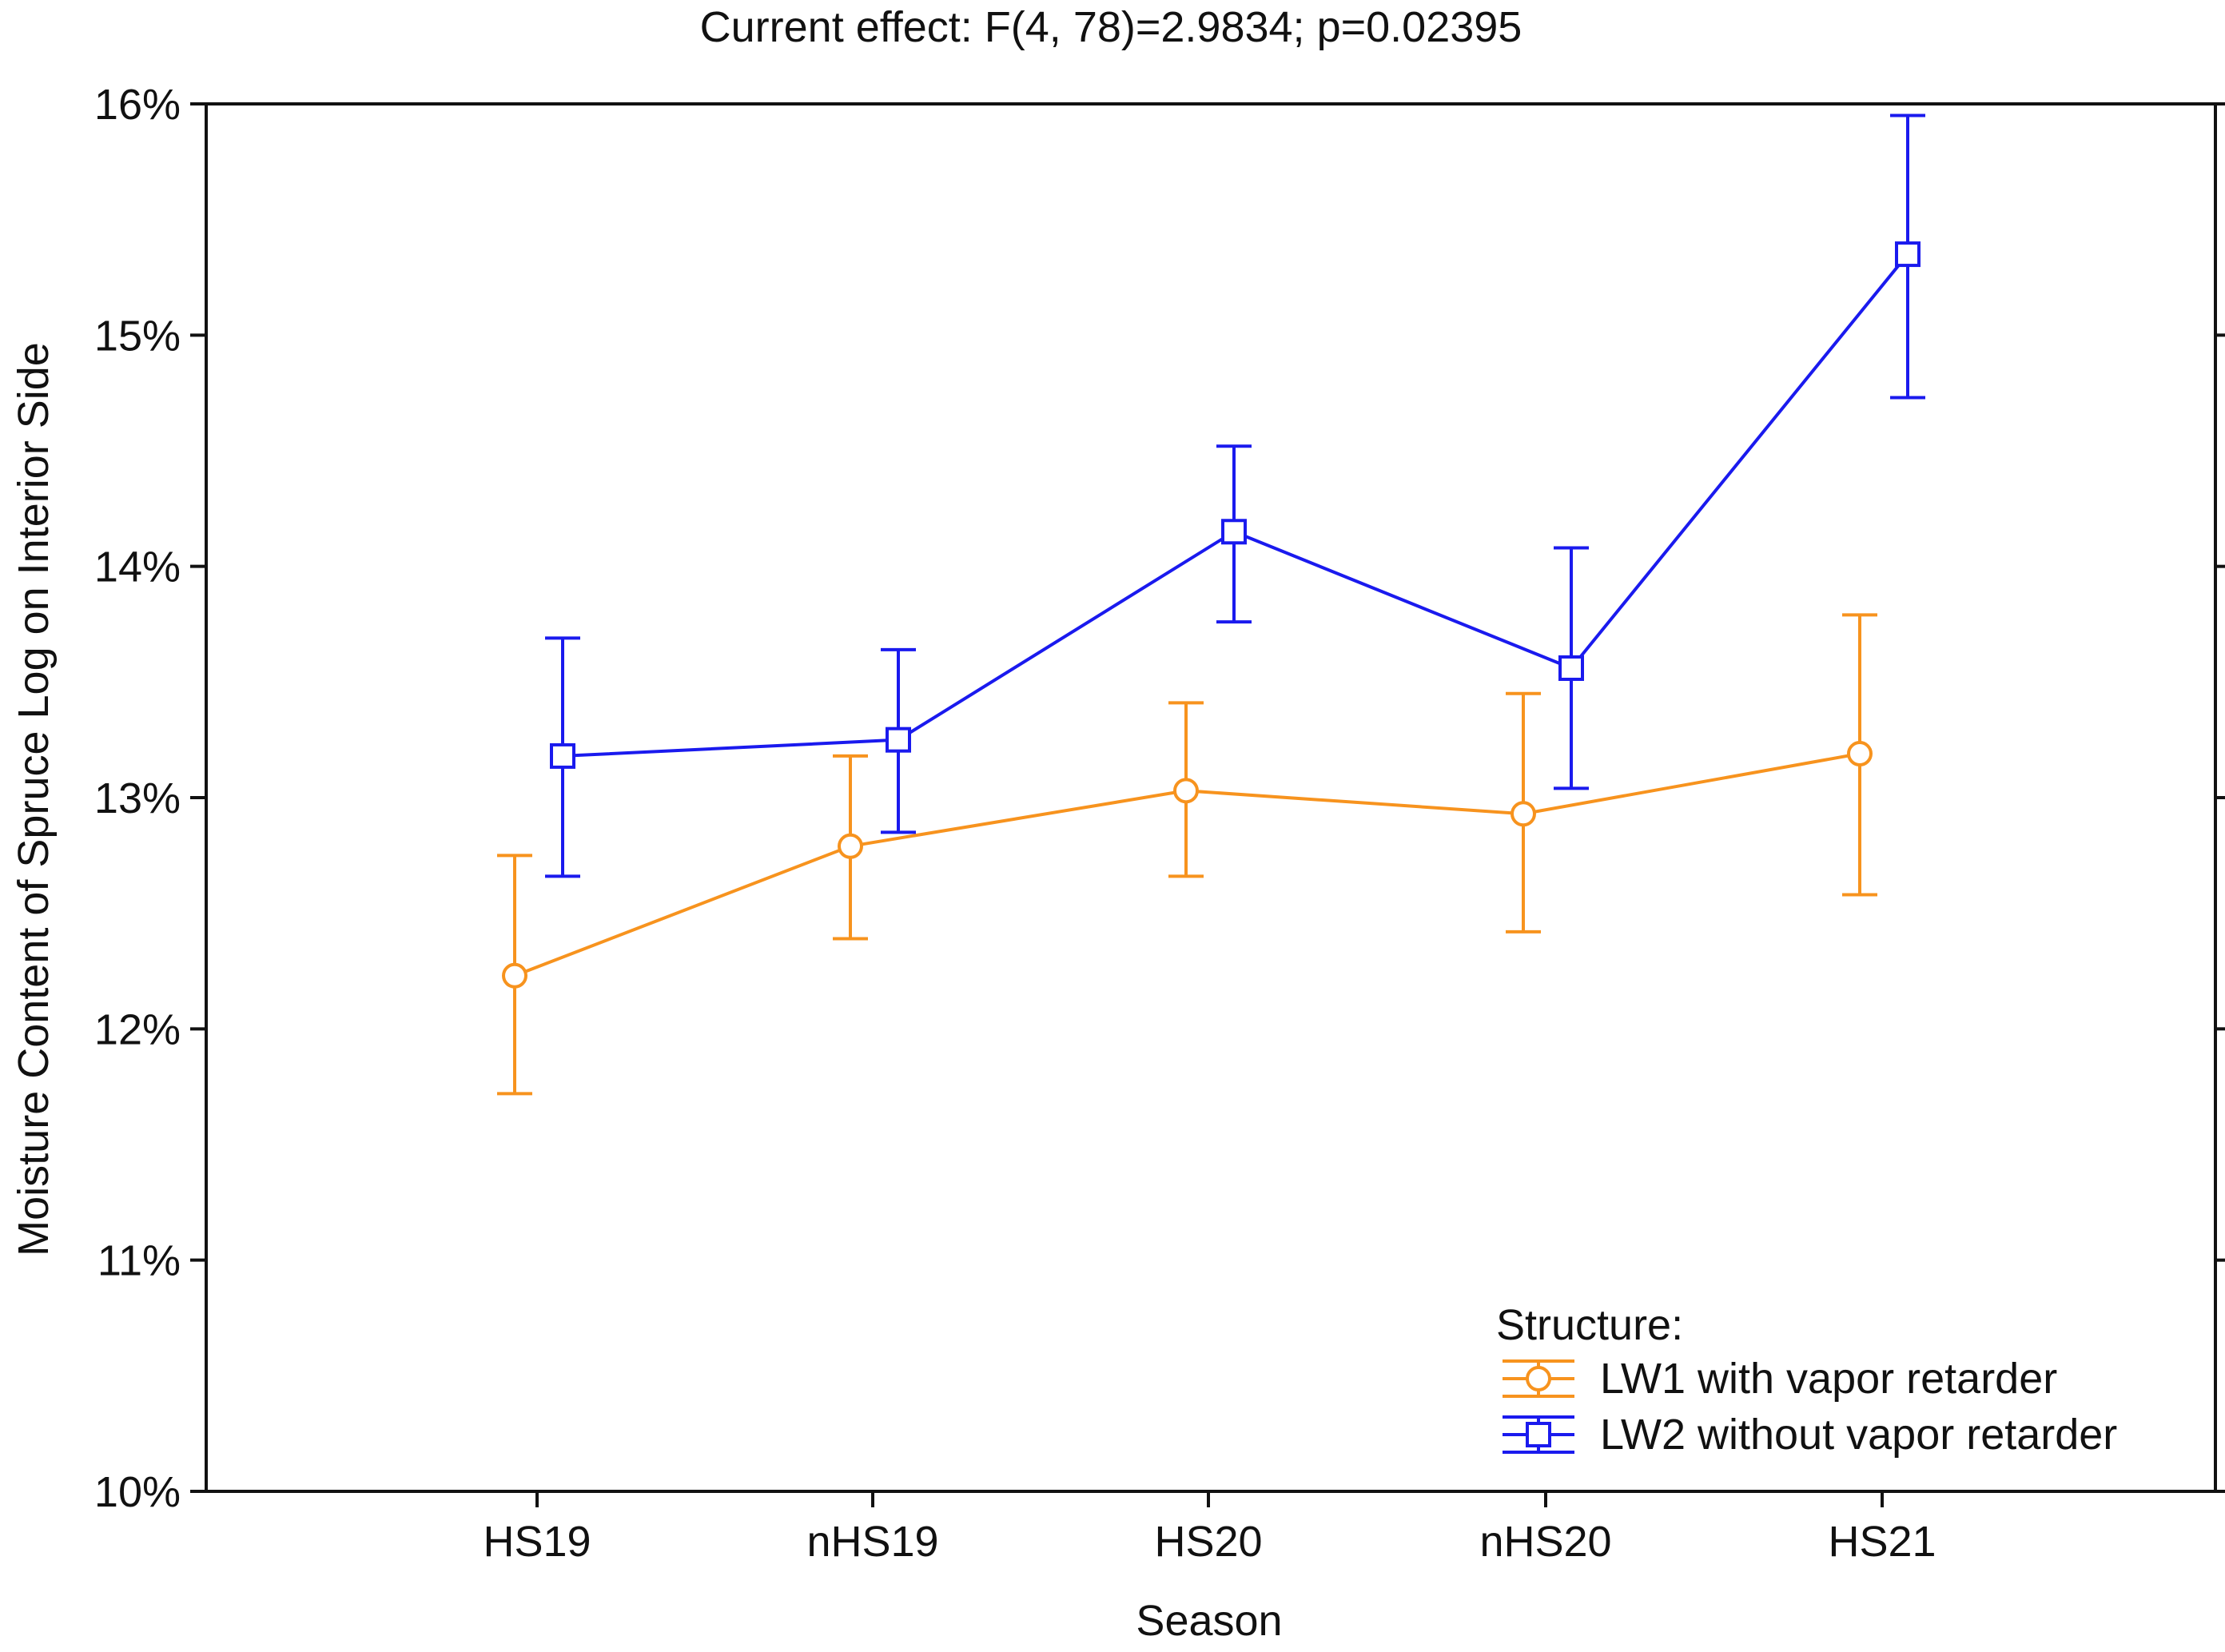 Image resolution: width=2225 pixels, height=1652 pixels. What do you see at coordinates (1882, 1542) in the screenshot?
I see `x-tick-label-4: HS21` at bounding box center [1882, 1542].